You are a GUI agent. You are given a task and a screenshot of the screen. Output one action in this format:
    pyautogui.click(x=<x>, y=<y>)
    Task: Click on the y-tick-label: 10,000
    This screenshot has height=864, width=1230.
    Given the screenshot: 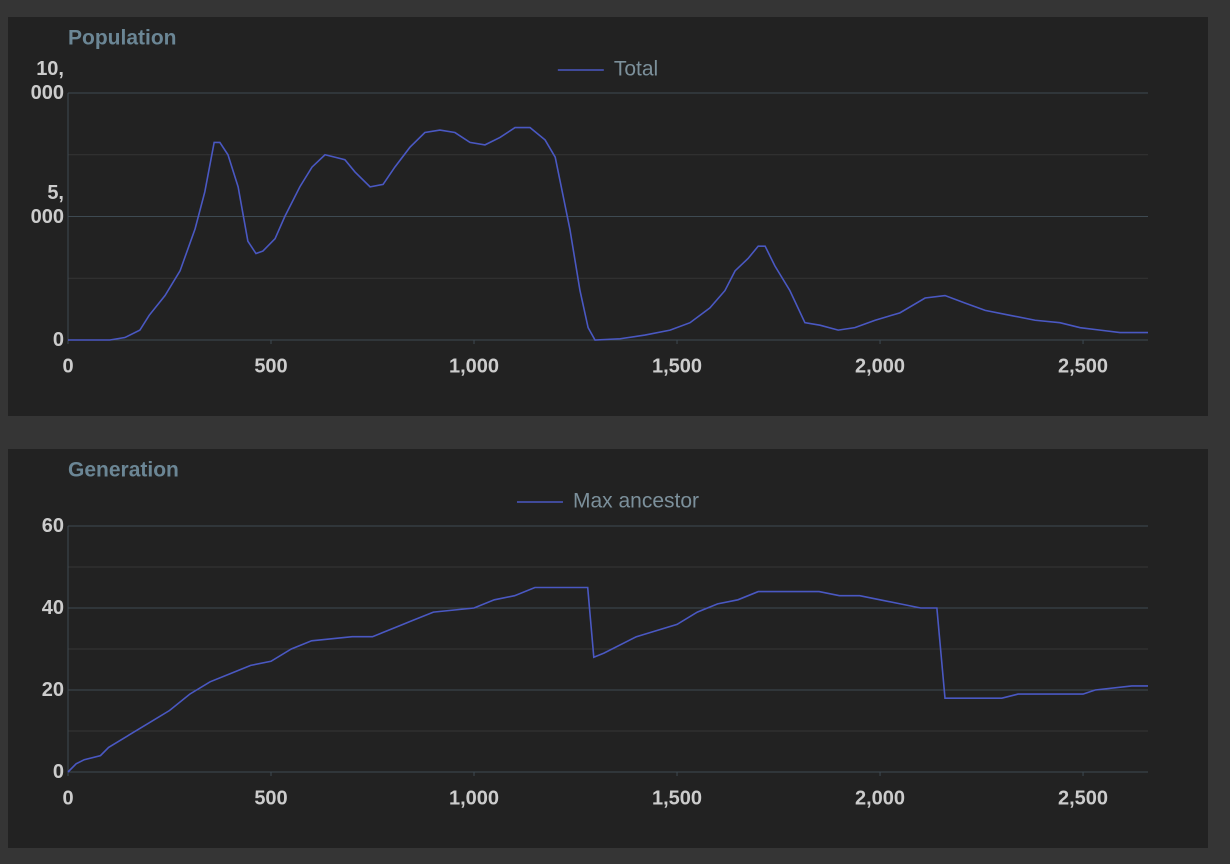 What is the action you would take?
    pyautogui.click(x=47, y=81)
    